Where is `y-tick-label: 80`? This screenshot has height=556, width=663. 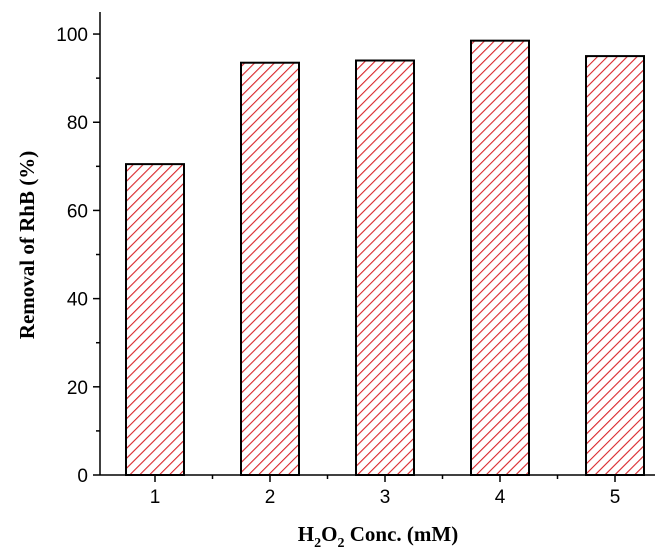
y-tick-label: 80 is located at coordinates (77, 123).